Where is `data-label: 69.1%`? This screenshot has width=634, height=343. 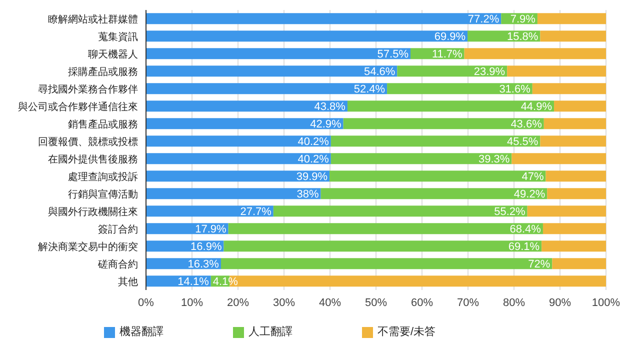
data-label: 69.1% is located at coordinates (524, 247).